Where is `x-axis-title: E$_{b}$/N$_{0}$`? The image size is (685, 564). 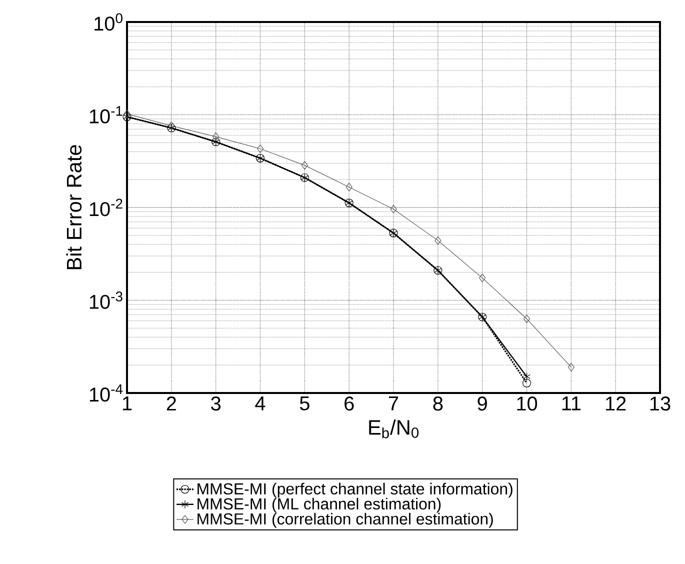 x-axis-title: E$_{b}$/N$_{0}$ is located at coordinates (394, 428).